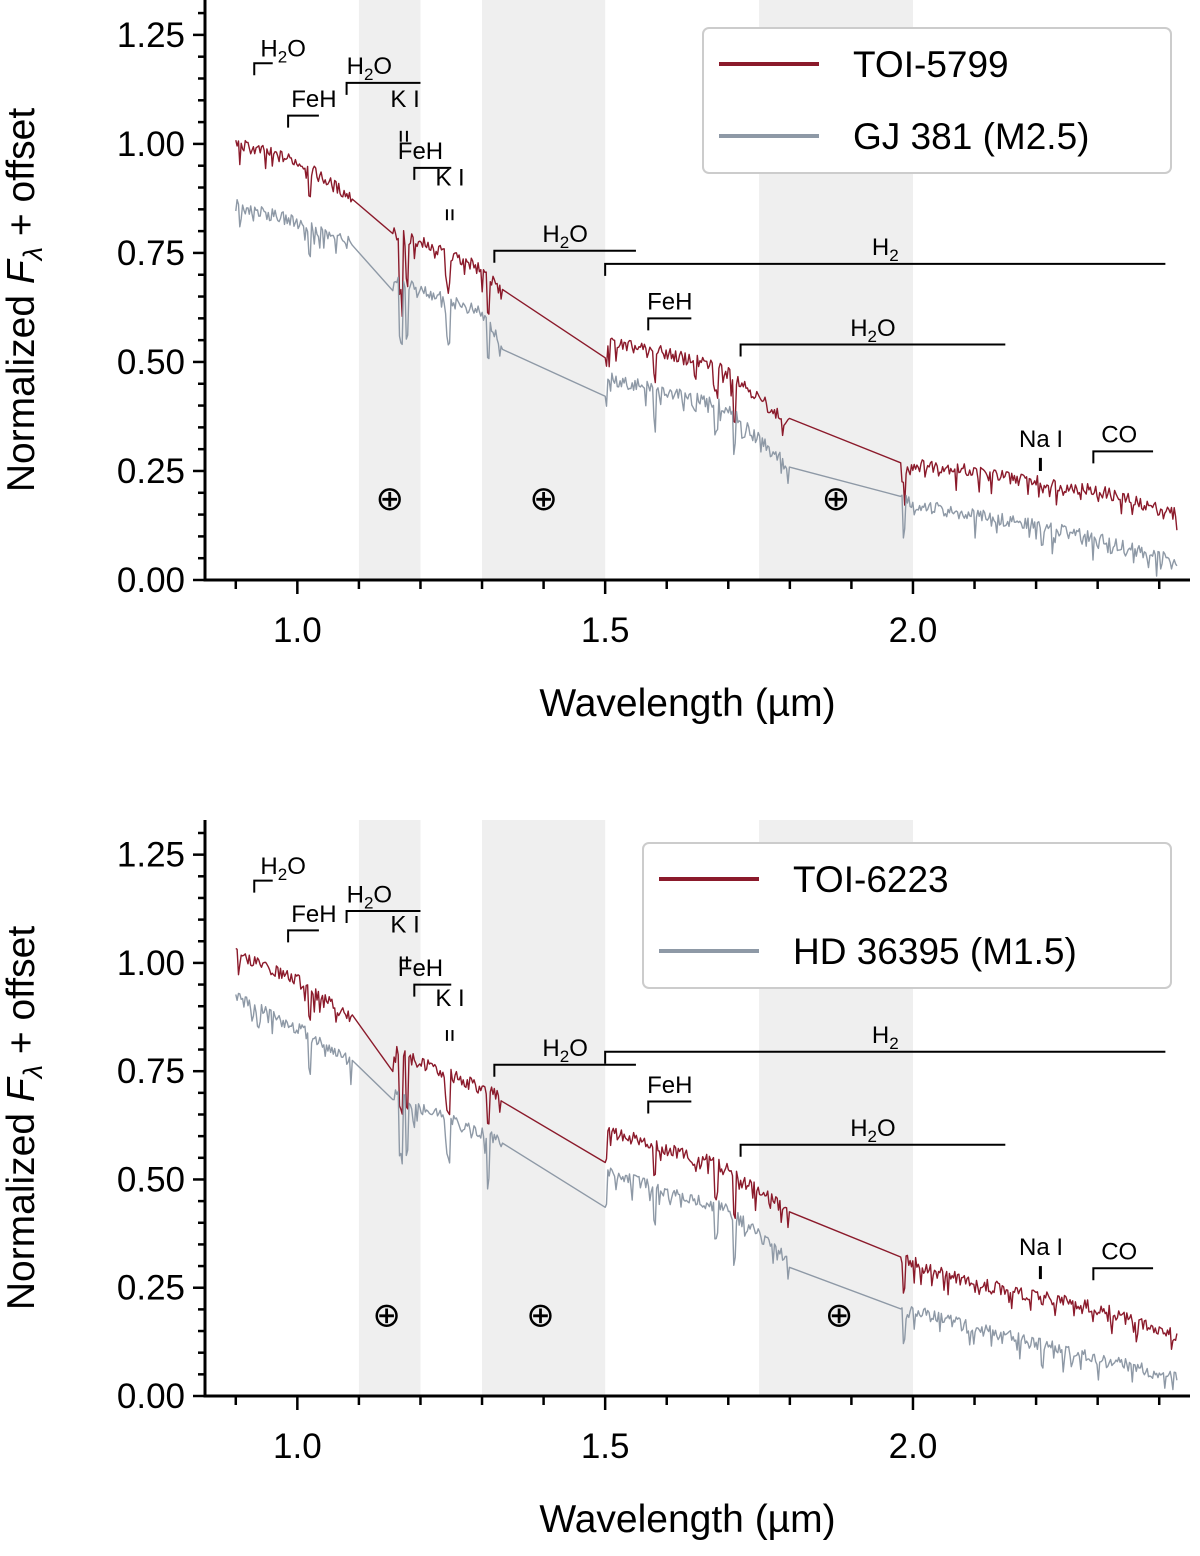  Describe the element at coordinates (1119, 1252) in the screenshot. I see `feature-label: CO` at that location.